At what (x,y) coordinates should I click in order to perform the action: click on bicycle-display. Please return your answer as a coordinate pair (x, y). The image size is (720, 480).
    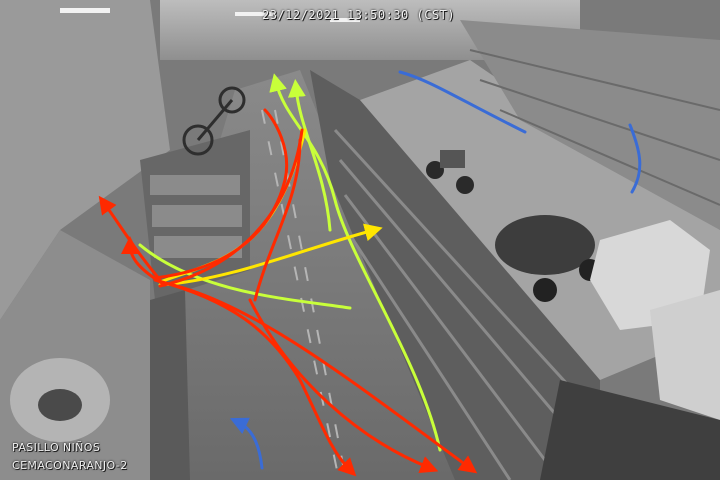
    Looking at the image, I should click on (214, 121).